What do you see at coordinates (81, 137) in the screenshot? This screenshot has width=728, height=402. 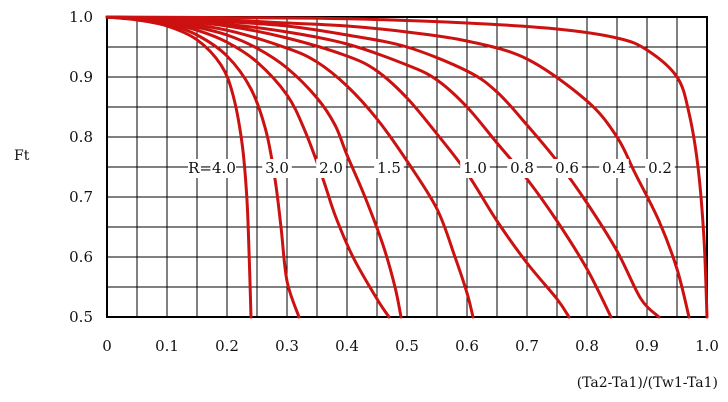 I see `y-tick-label: 0.8` at bounding box center [81, 137].